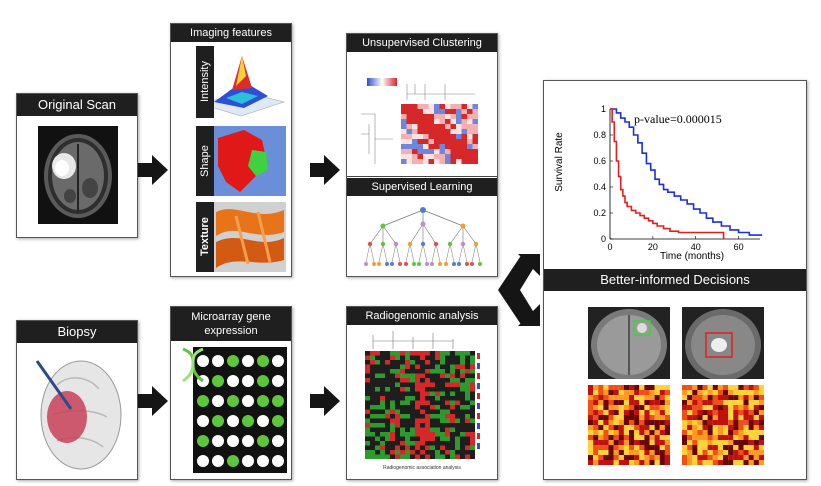  What do you see at coordinates (240, 410) in the screenshot?
I see `microarray-grid` at bounding box center [240, 410].